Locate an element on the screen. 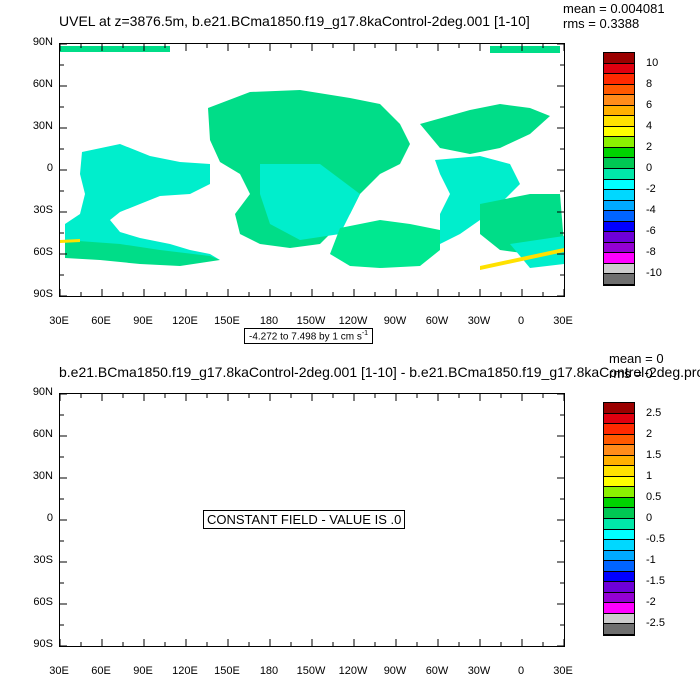  colorbar-label: -10 is located at coordinates (654, 273).